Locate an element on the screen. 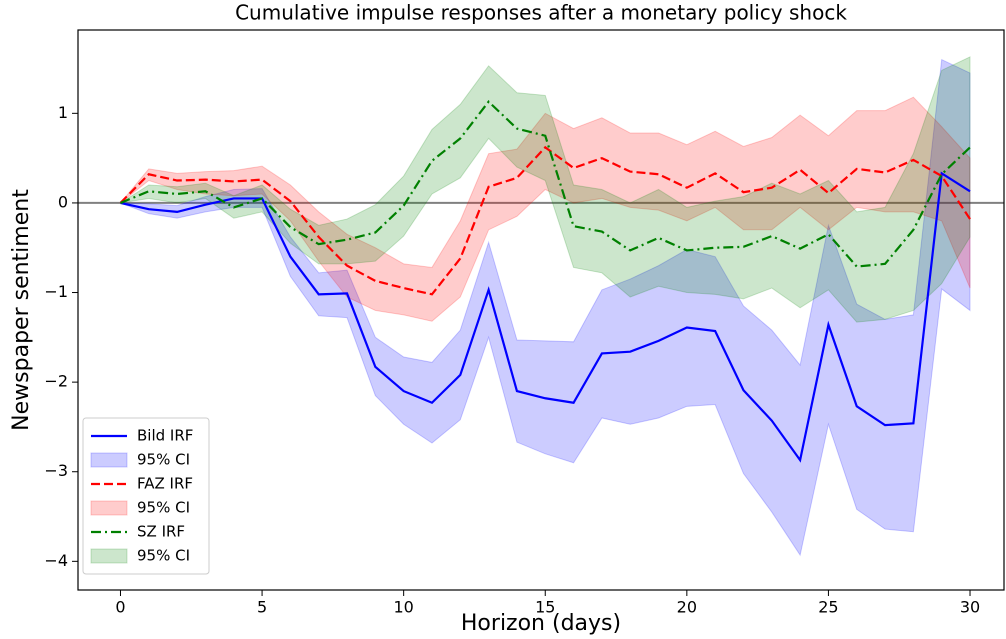  y-tick-label: −1 is located at coordinates (56, 291).